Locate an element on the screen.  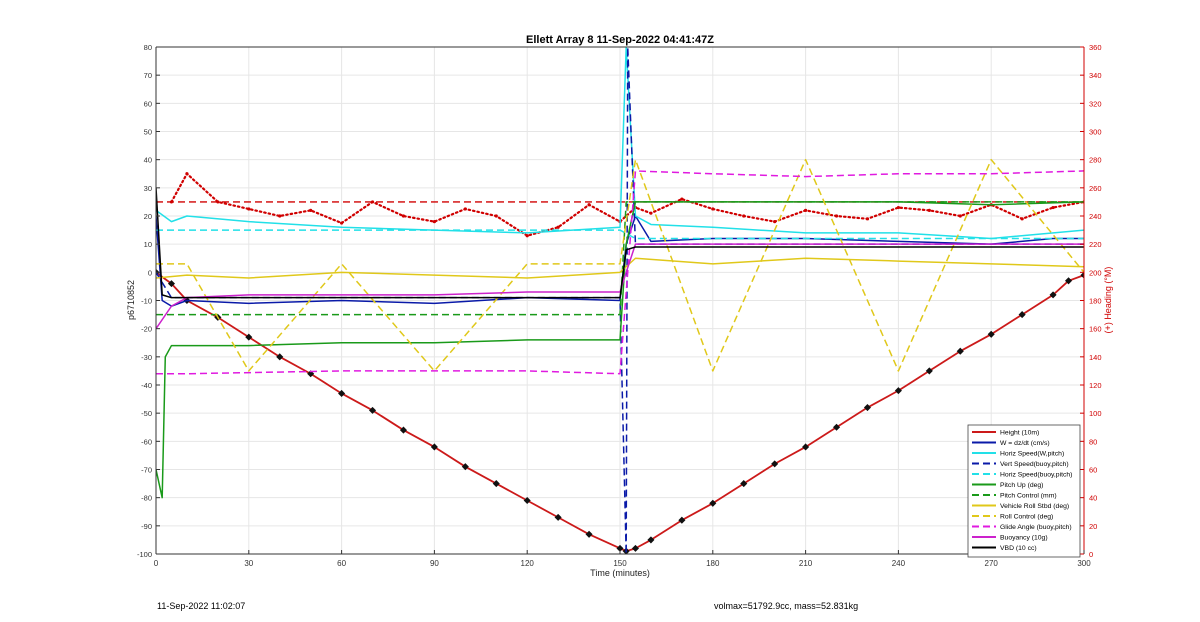
y-tick-label: 20 is located at coordinates (148, 216).